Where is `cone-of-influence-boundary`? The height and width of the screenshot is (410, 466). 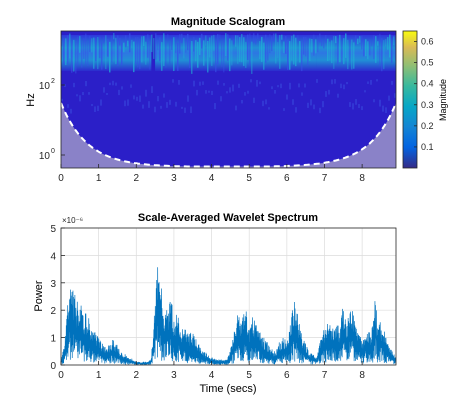
cone-of-influence-boundary is located at coordinates (228, 135).